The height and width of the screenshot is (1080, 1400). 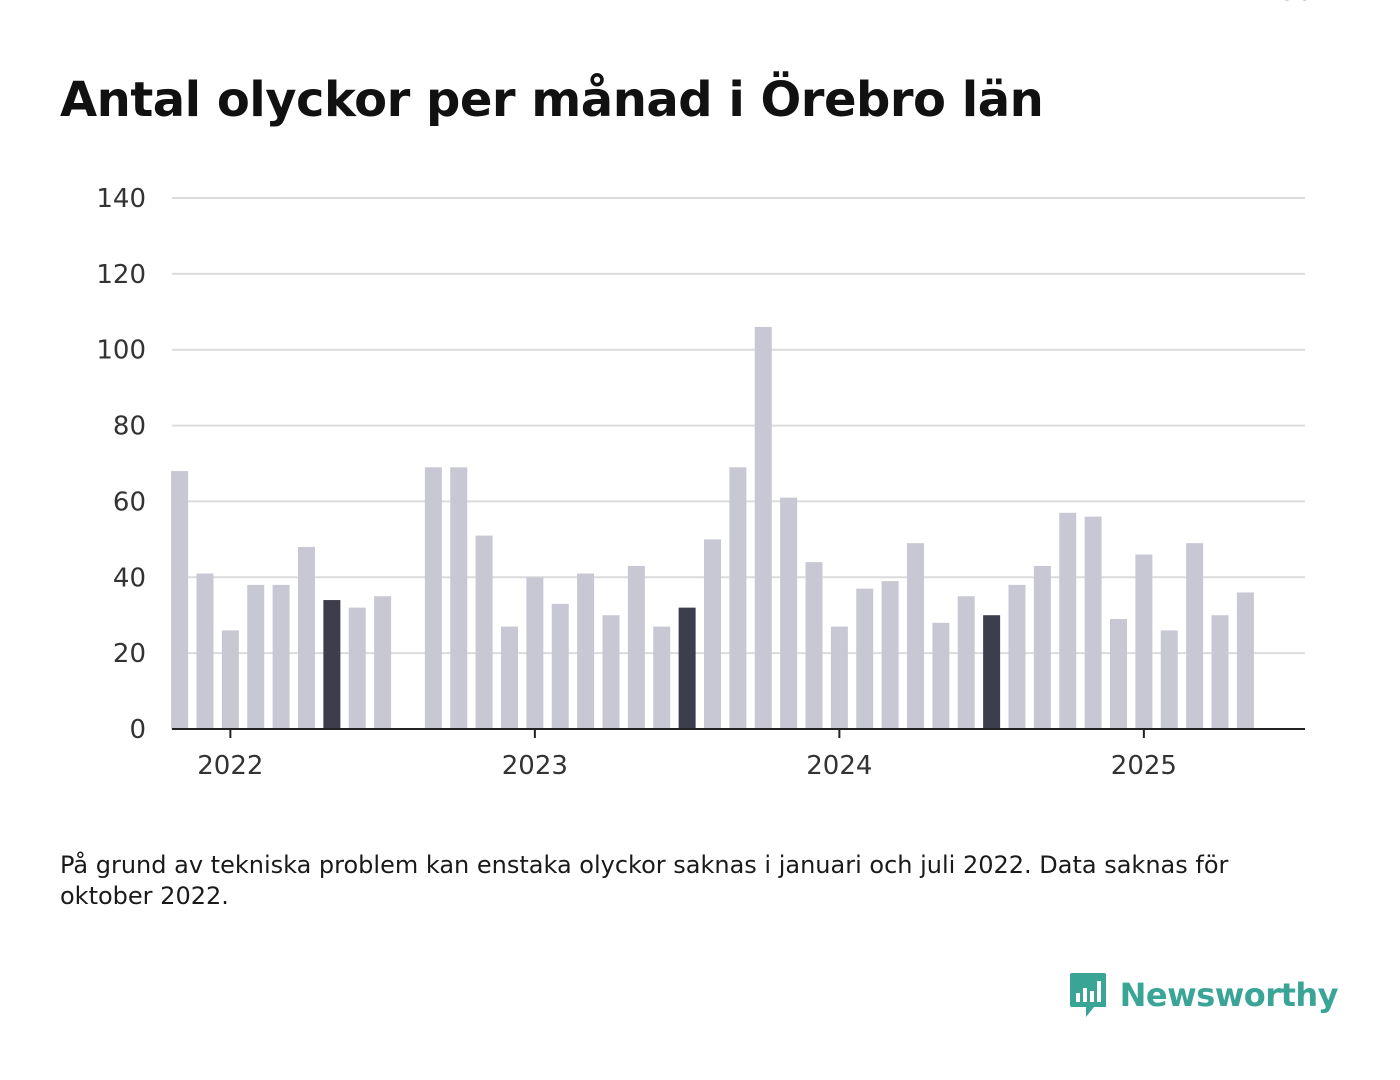 What do you see at coordinates (121, 351) in the screenshot?
I see `y-tick-label: 100` at bounding box center [121, 351].